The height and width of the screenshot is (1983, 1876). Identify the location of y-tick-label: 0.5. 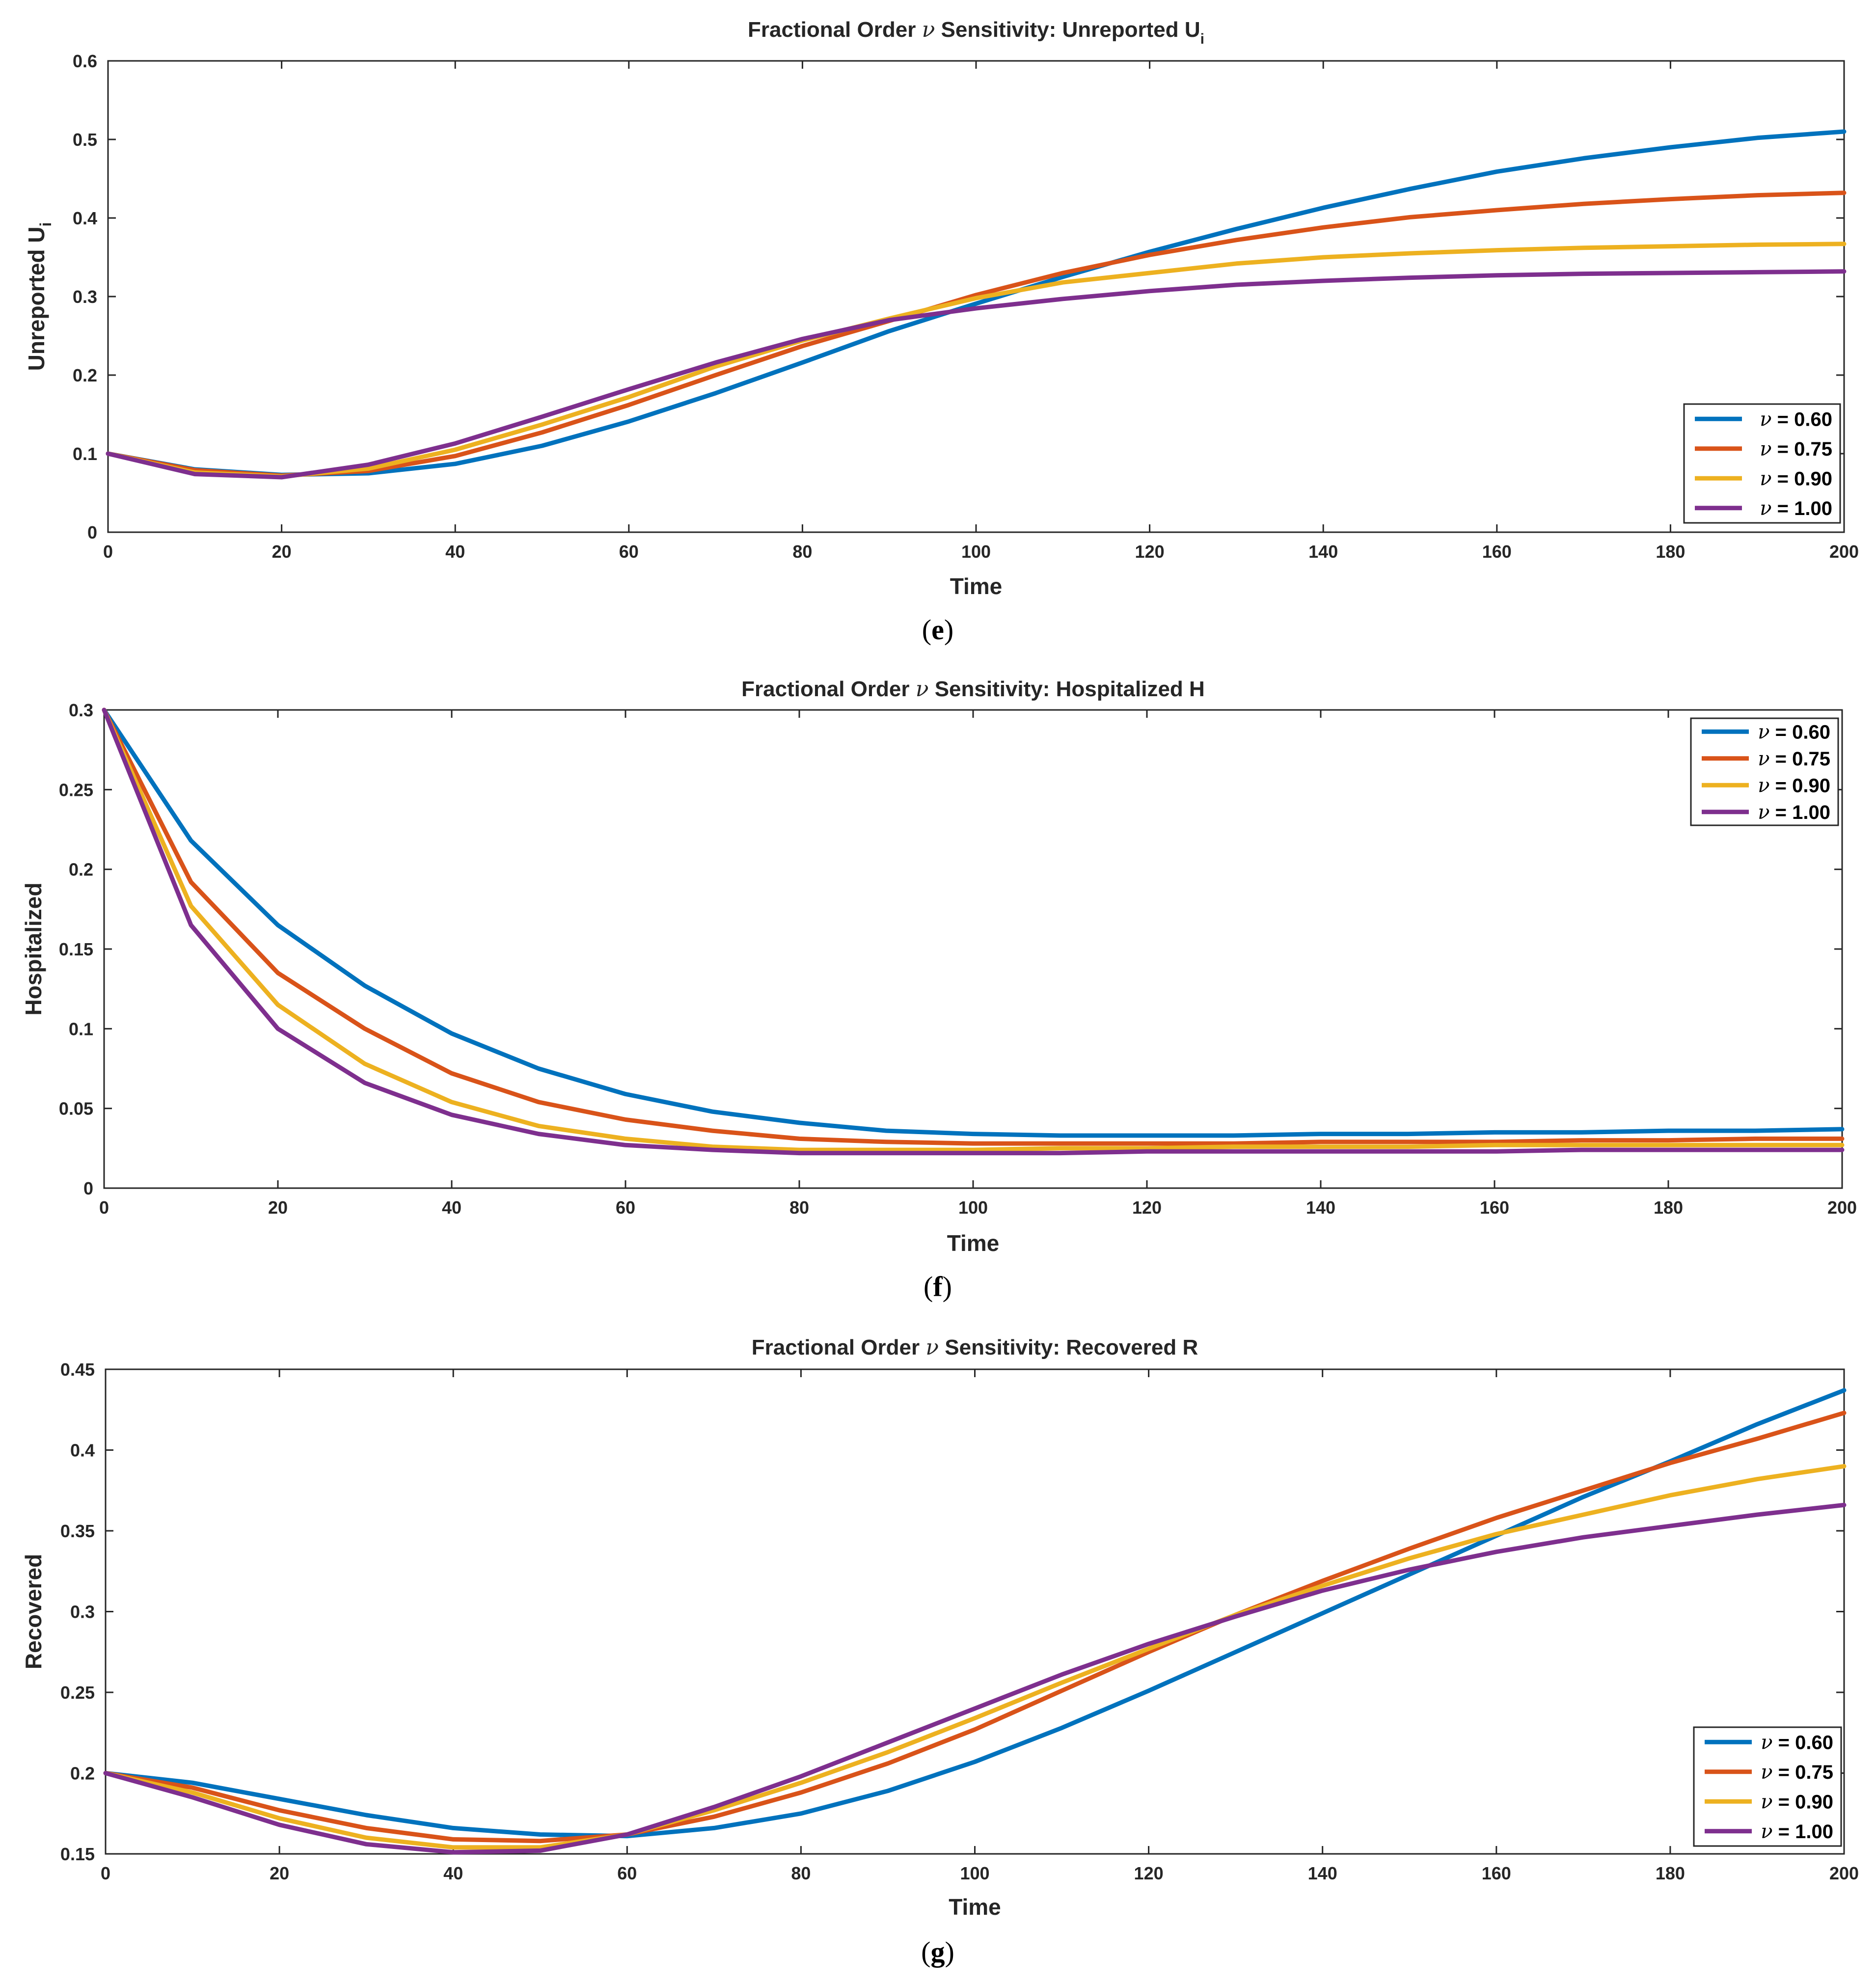
(85, 140).